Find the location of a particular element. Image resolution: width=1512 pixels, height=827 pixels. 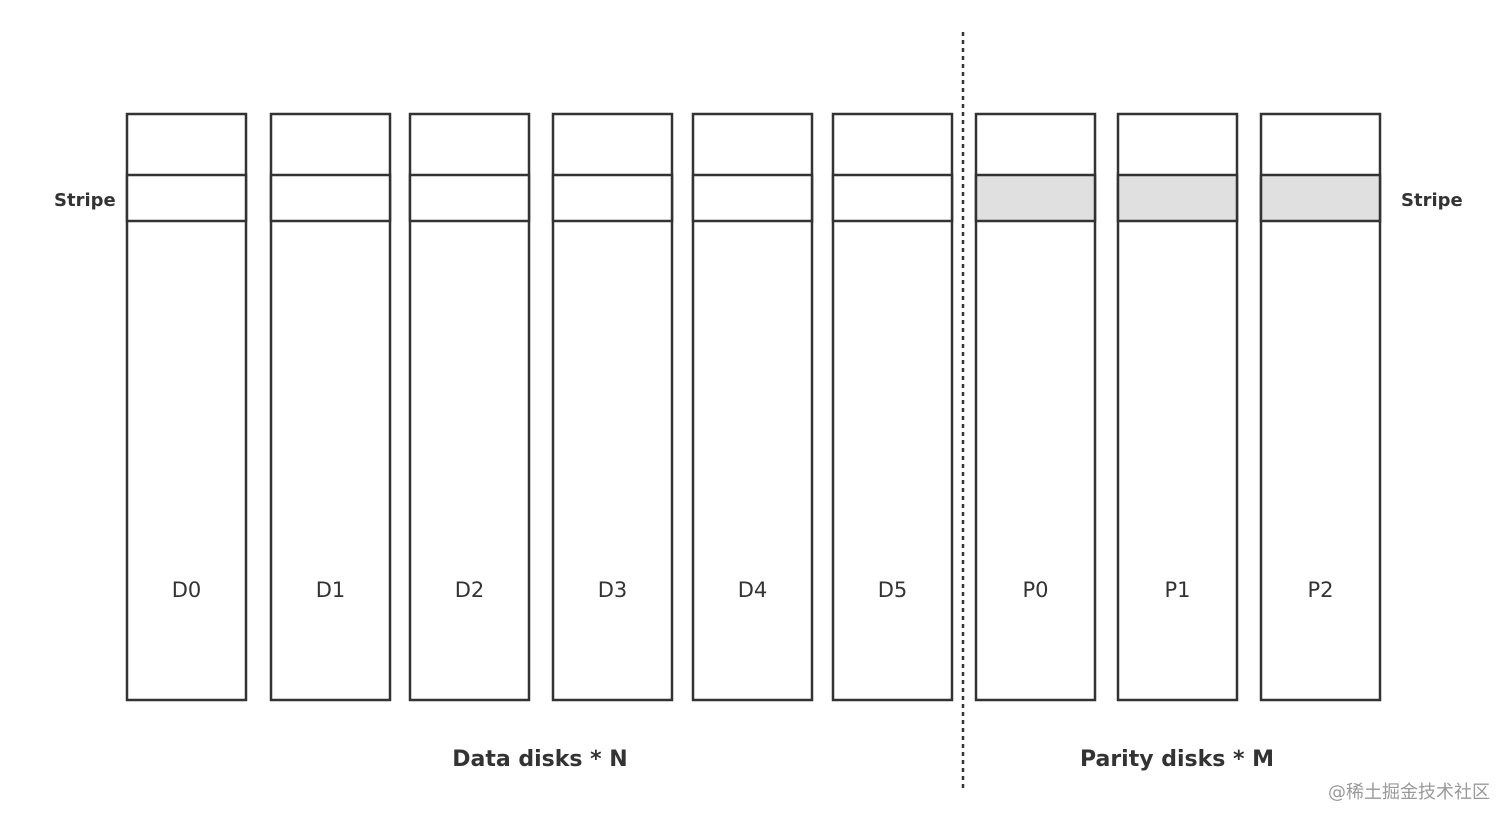

disk-label: D0 is located at coordinates (187, 590).